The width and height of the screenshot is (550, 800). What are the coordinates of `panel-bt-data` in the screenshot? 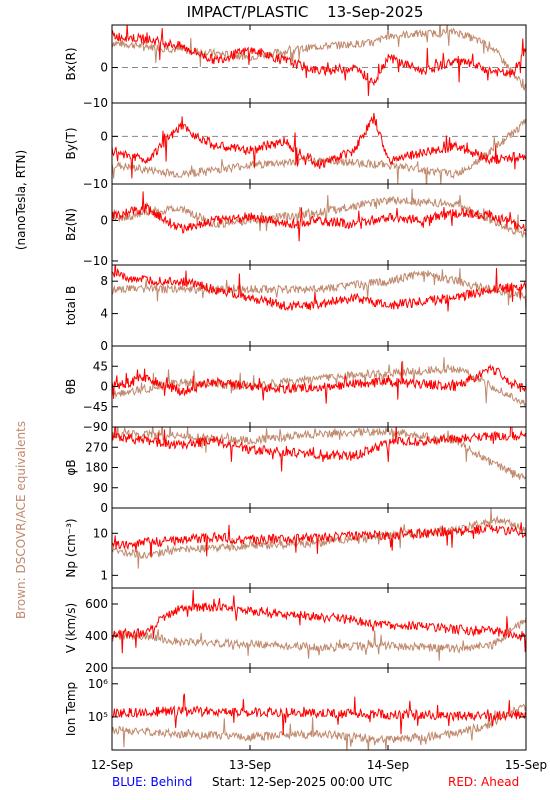 It's located at (319, 289).